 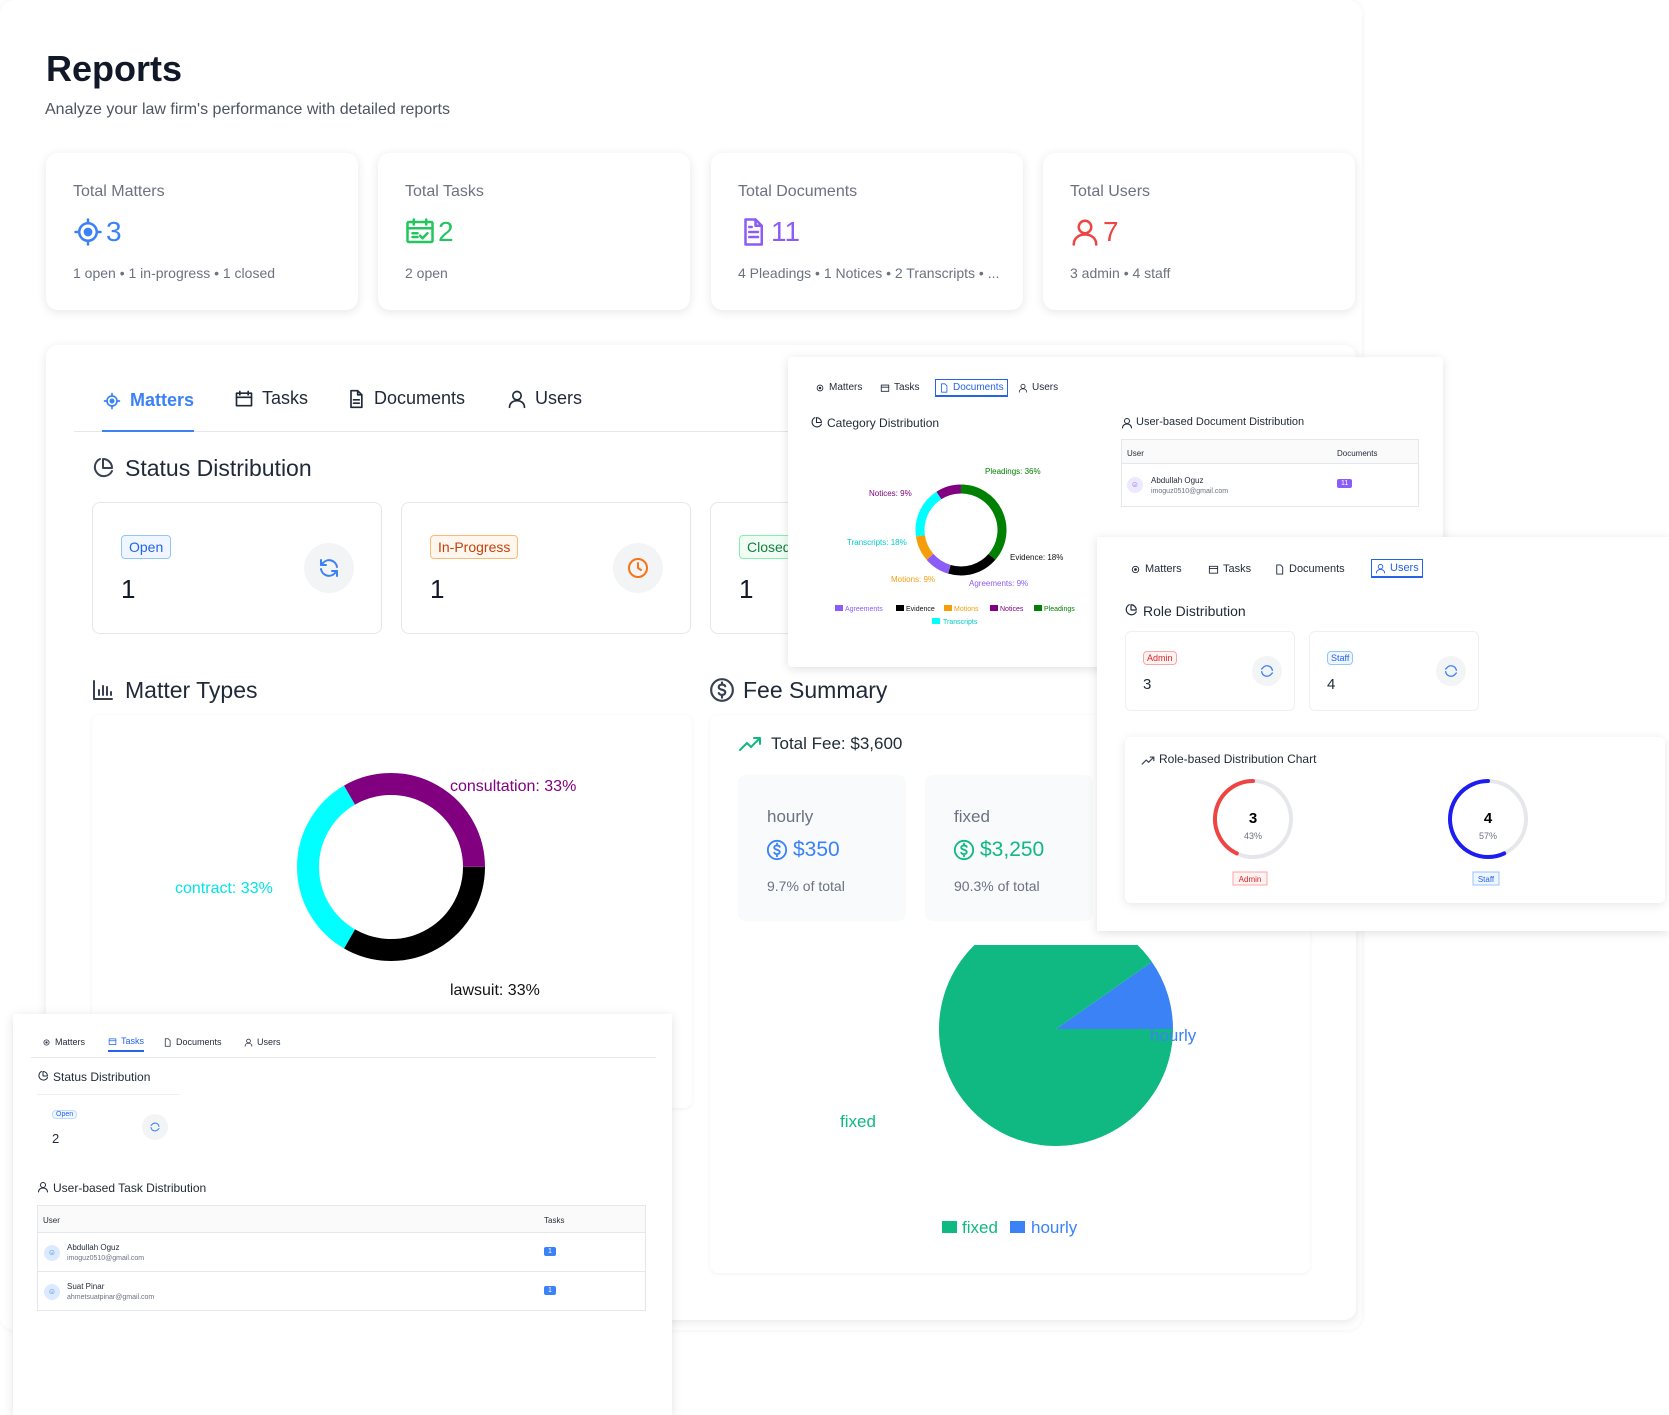 What do you see at coordinates (777, 850) in the screenshot?
I see `dollar-circle-icon` at bounding box center [777, 850].